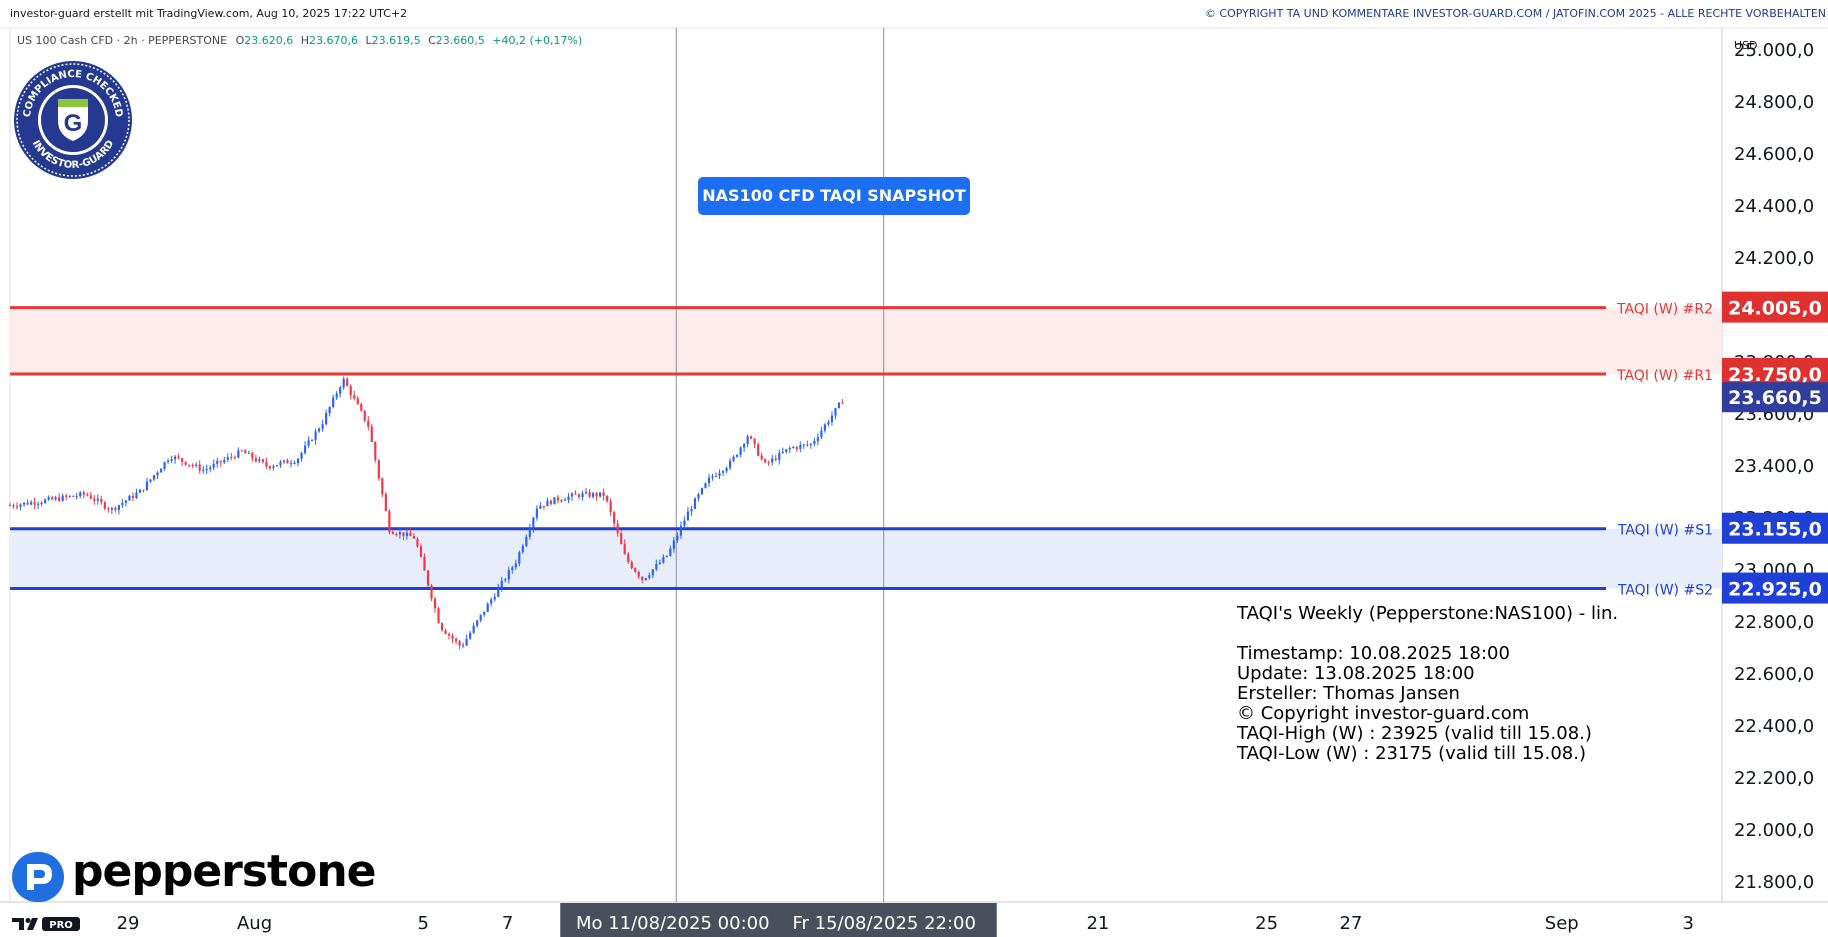 The width and height of the screenshot is (1828, 937). What do you see at coordinates (269, 40) in the screenshot?
I see `open-value: 23.620,6` at bounding box center [269, 40].